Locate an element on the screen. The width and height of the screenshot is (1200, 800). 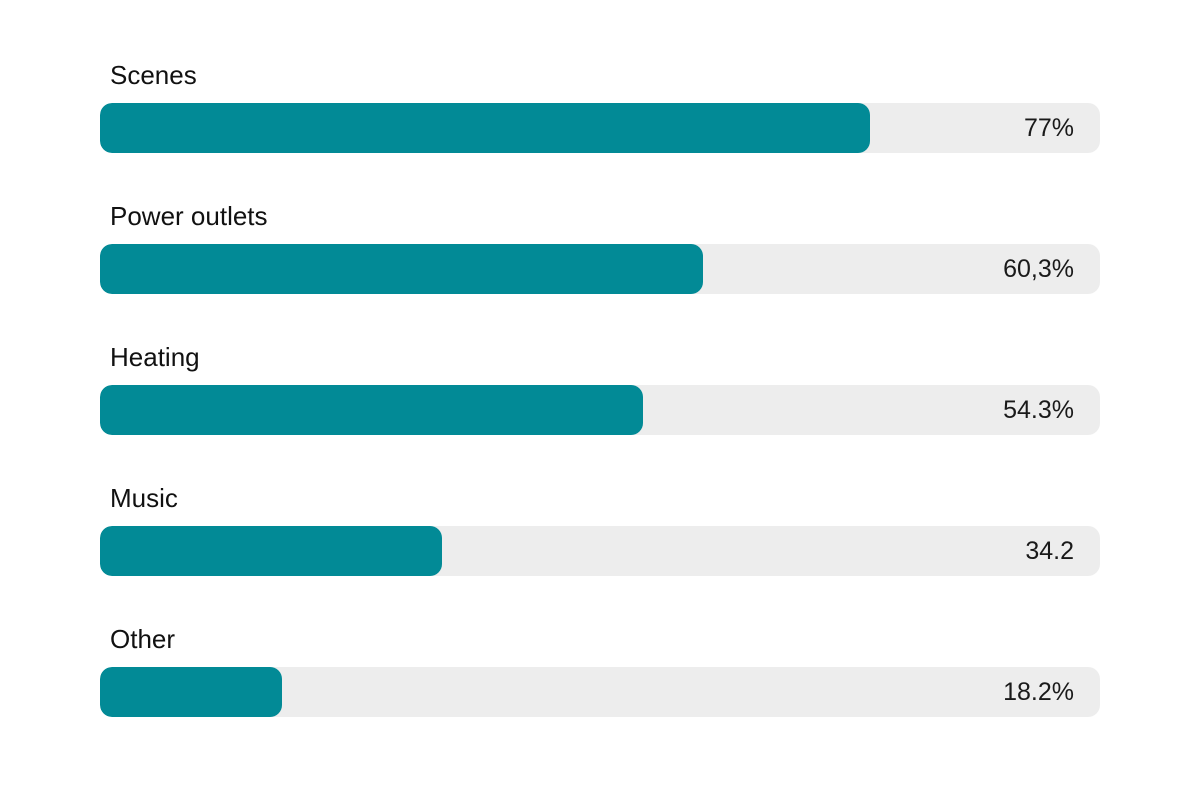
bar-value-label: 60,3% is located at coordinates (1038, 269).